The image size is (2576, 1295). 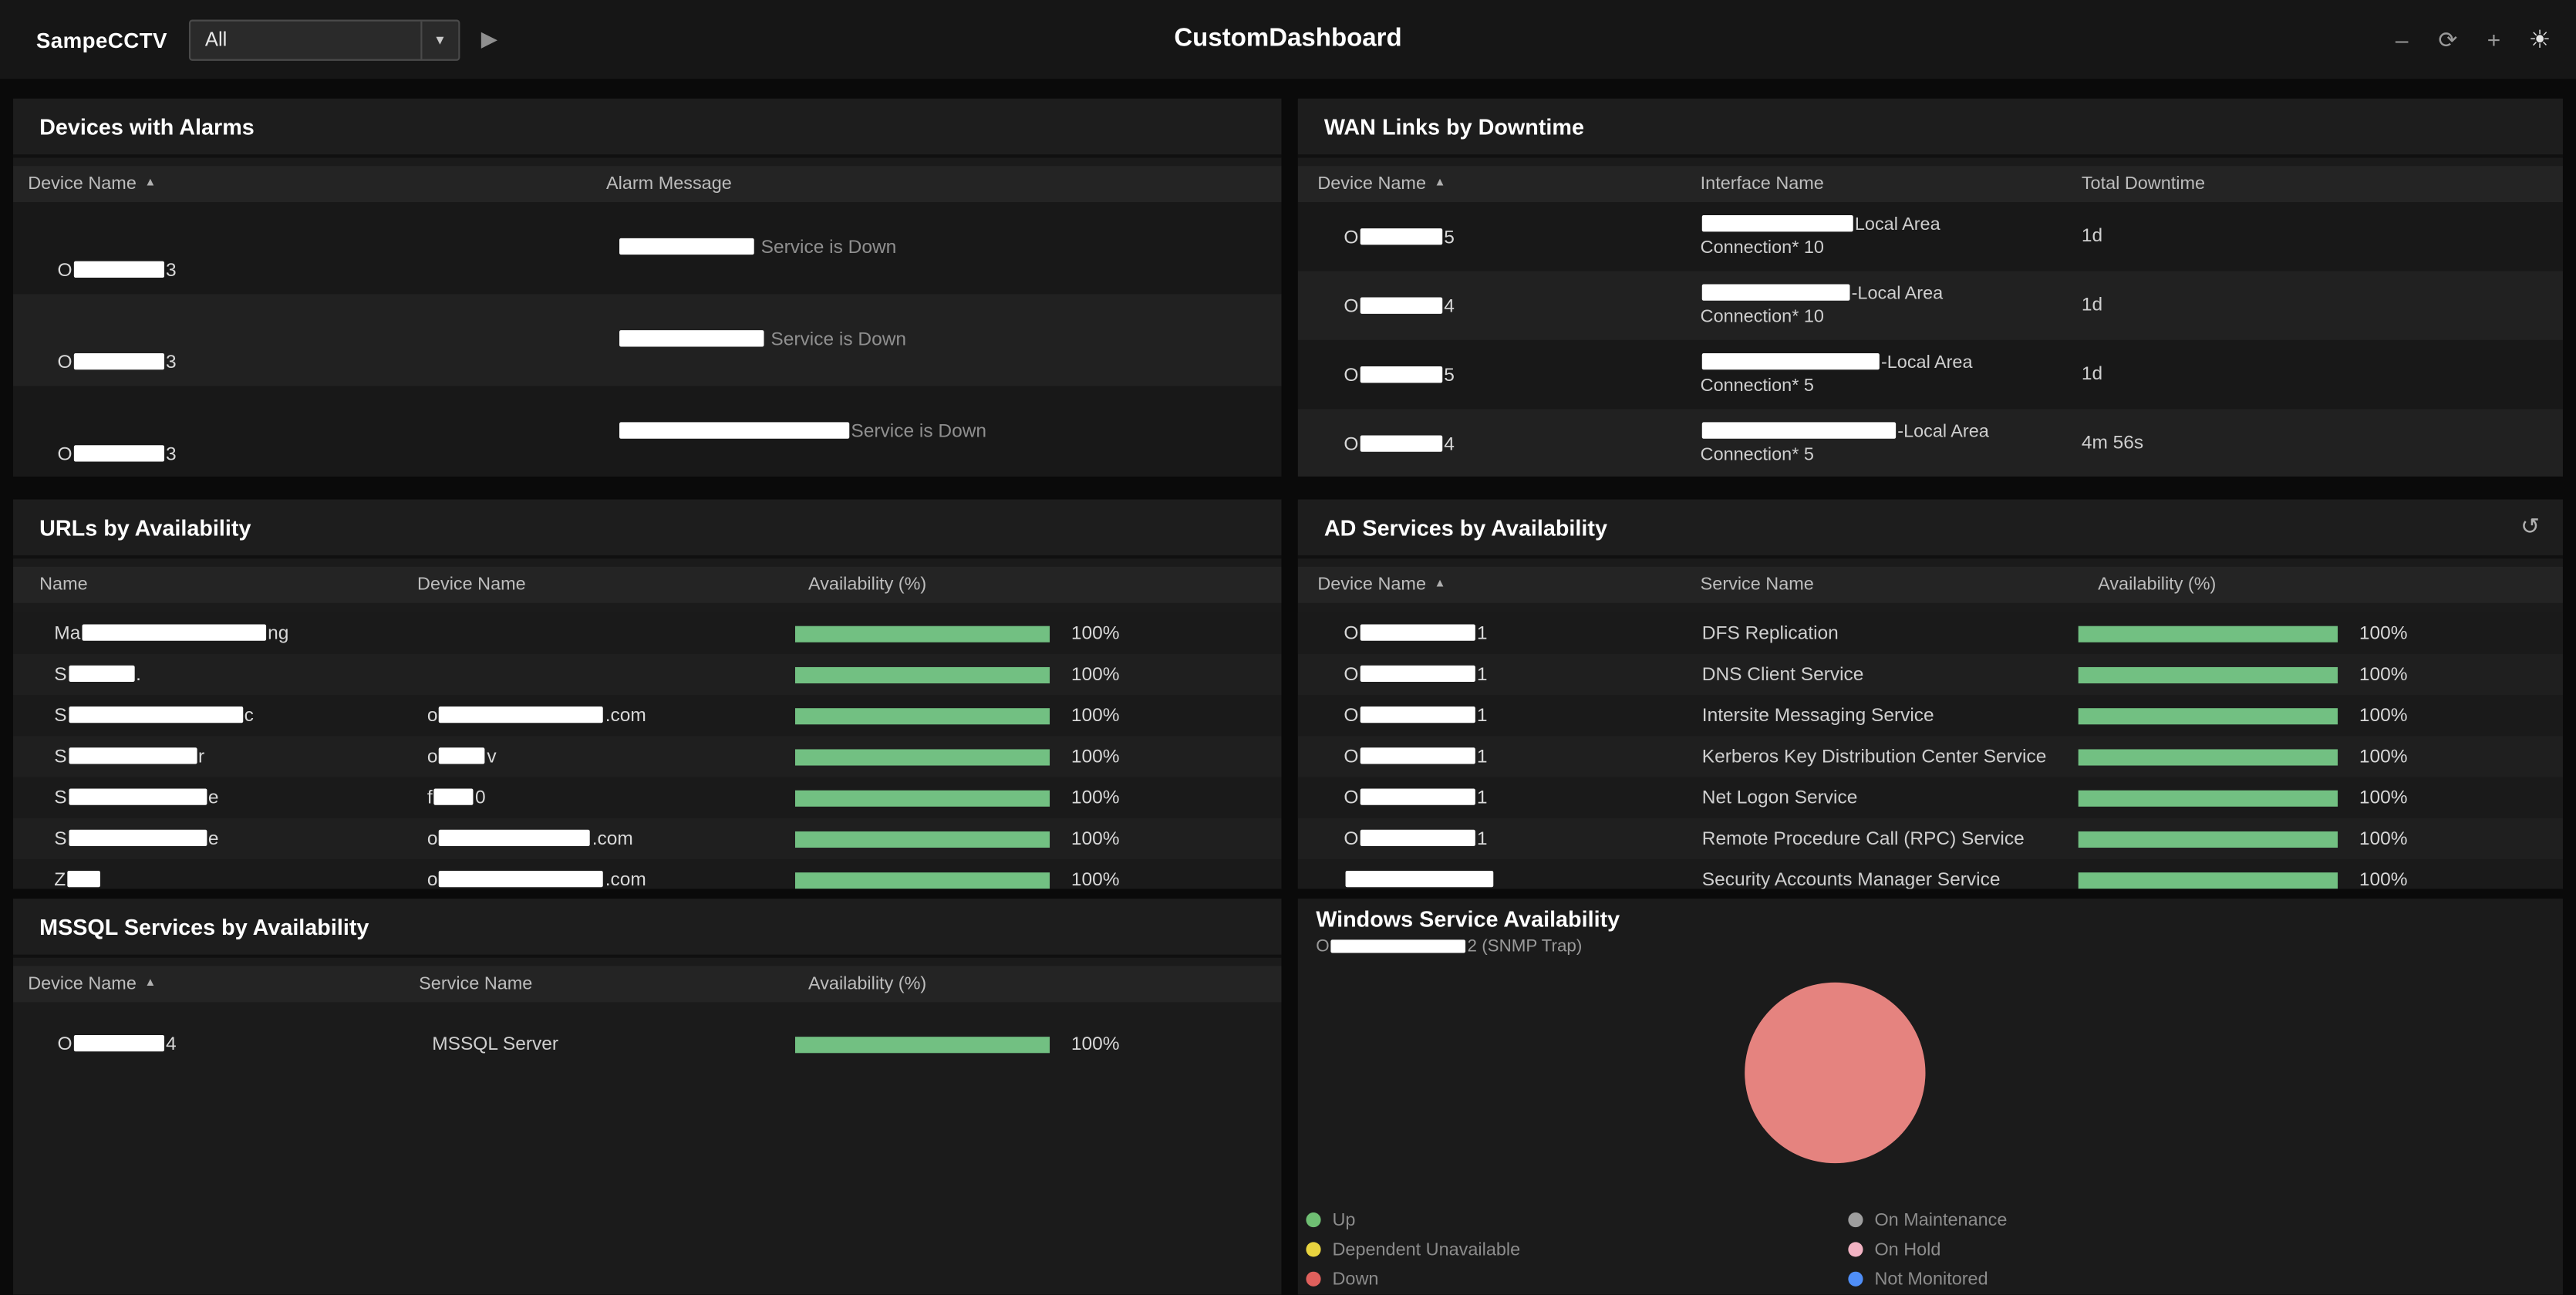 I want to click on table-row: O 1 Intersite Messaging Service 100%, so click(x=1930, y=716).